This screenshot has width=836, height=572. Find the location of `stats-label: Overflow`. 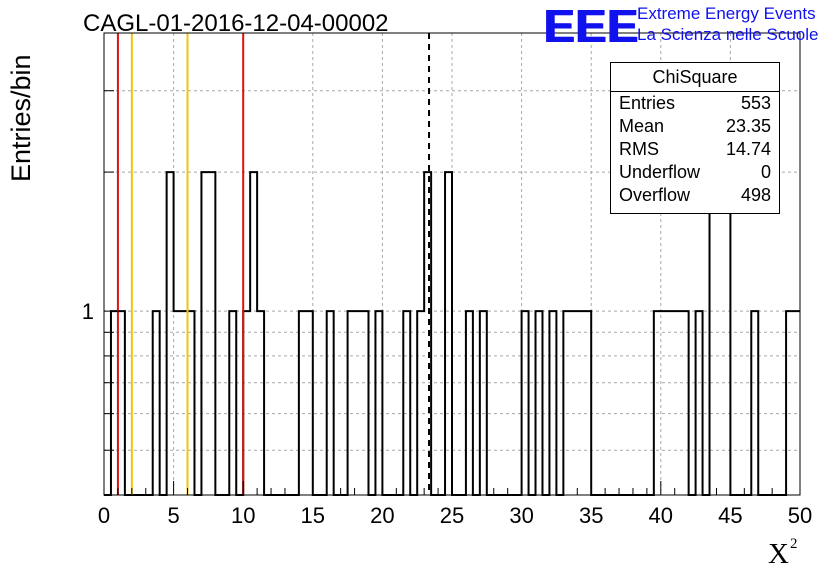

stats-label: Overflow is located at coordinates (655, 195).